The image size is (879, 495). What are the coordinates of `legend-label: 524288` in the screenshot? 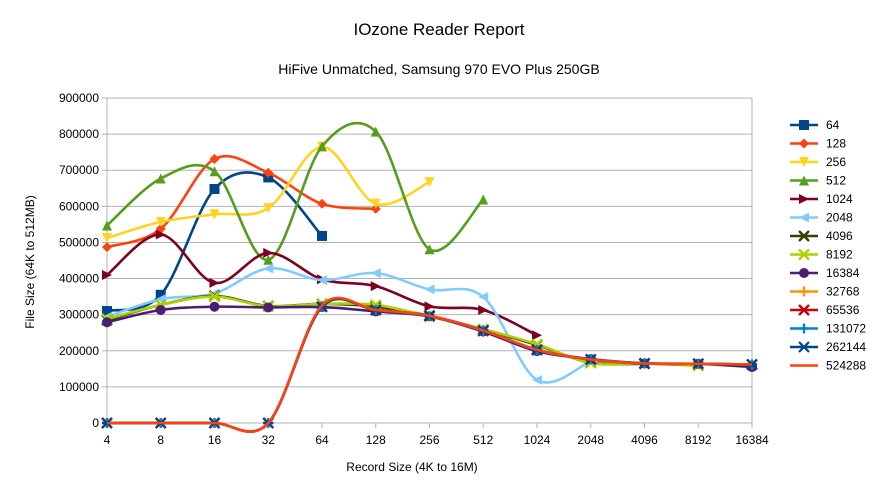 It's located at (846, 366).